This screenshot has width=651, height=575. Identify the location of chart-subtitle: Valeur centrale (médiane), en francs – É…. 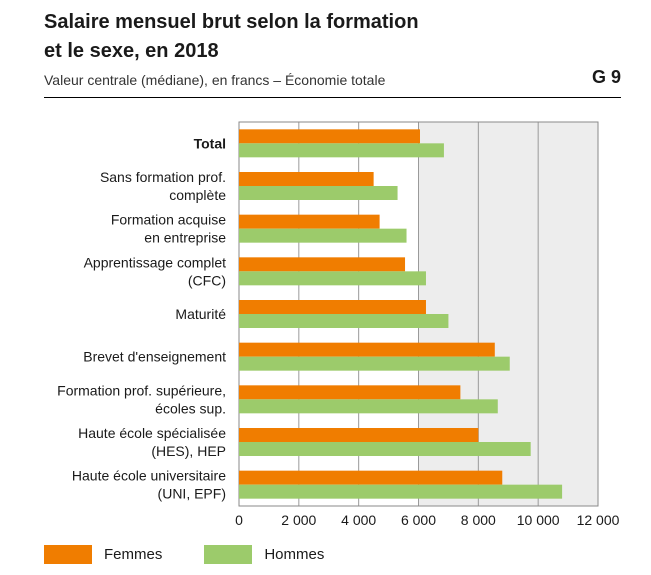
(215, 80).